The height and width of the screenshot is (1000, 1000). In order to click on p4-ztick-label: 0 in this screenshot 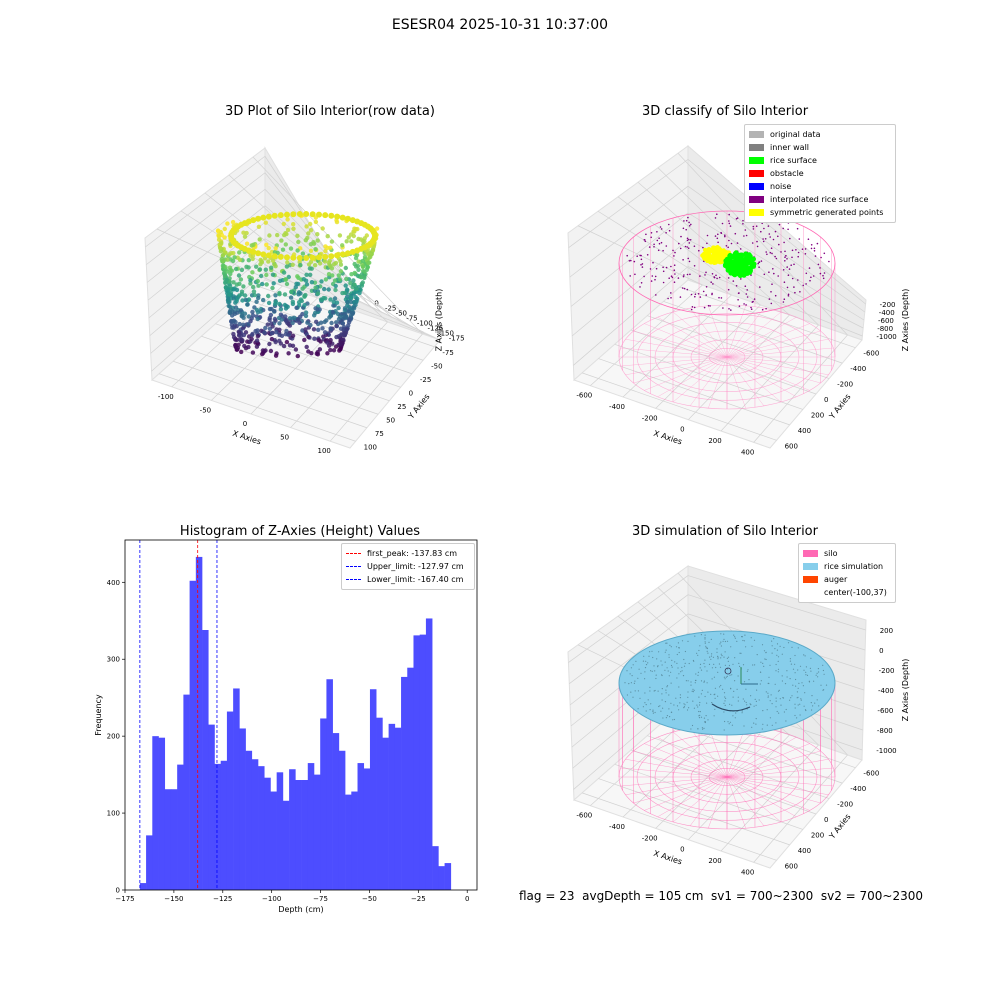, I will do `click(881, 651)`.